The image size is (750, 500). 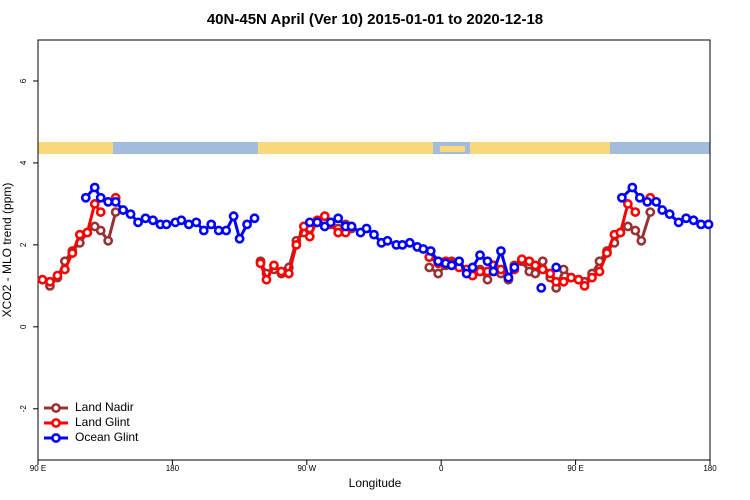 What do you see at coordinates (23, 162) in the screenshot?
I see `y-tick-label: 4` at bounding box center [23, 162].